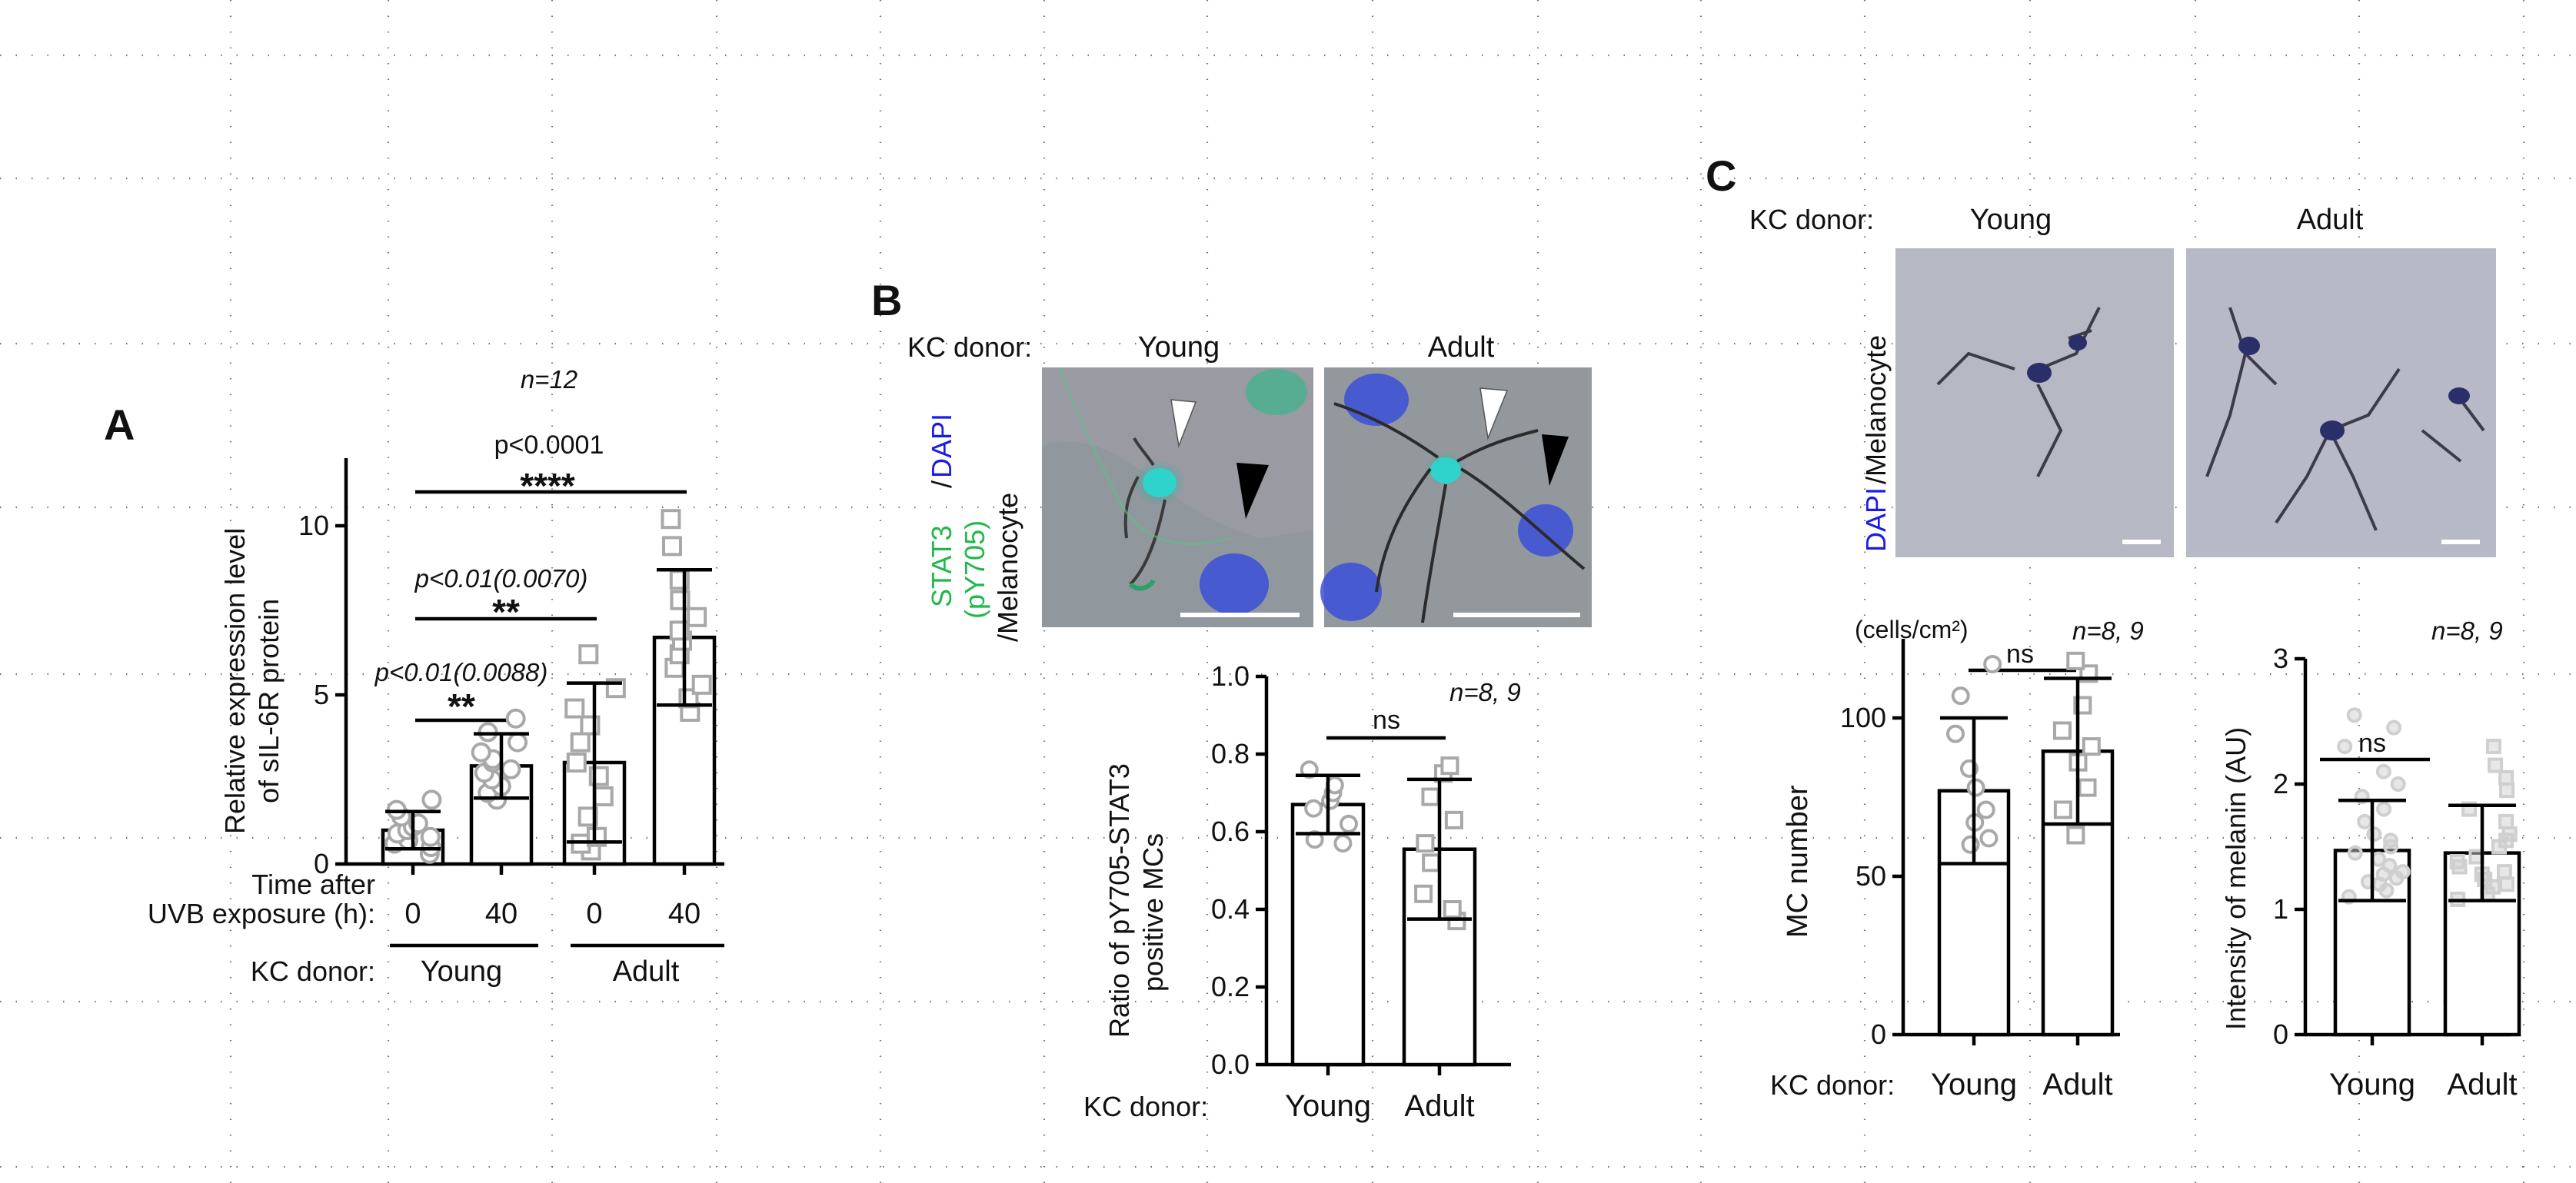 This screenshot has width=2576, height=1183. I want to click on panel-c-letter: C, so click(1721, 176).